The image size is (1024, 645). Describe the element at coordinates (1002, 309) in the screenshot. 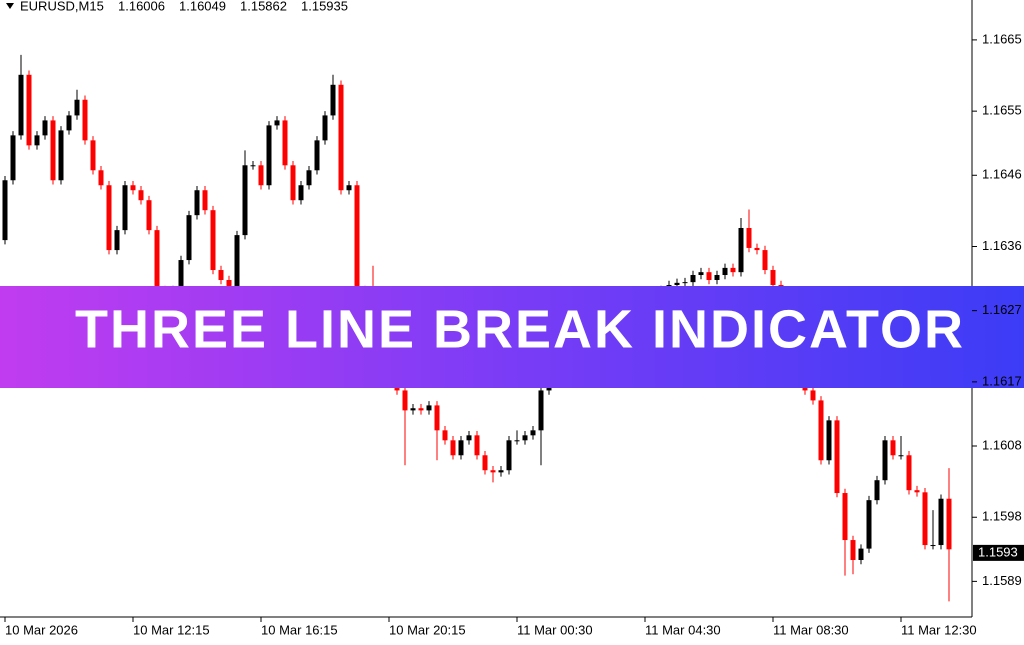

I see `y-tick-label: 1.1627` at that location.